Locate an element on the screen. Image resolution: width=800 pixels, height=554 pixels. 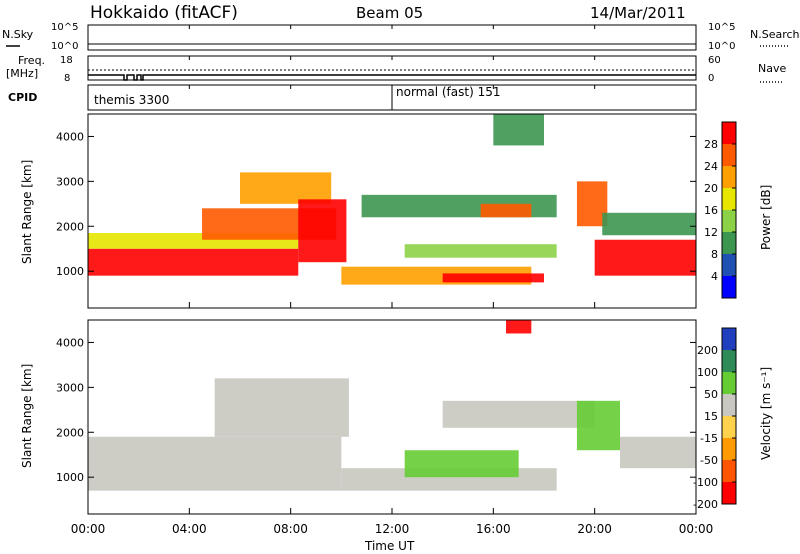
noise-panel: N.Sky N.Search 10^5 10^0 10^5 10^0 is located at coordinates (401, 37).